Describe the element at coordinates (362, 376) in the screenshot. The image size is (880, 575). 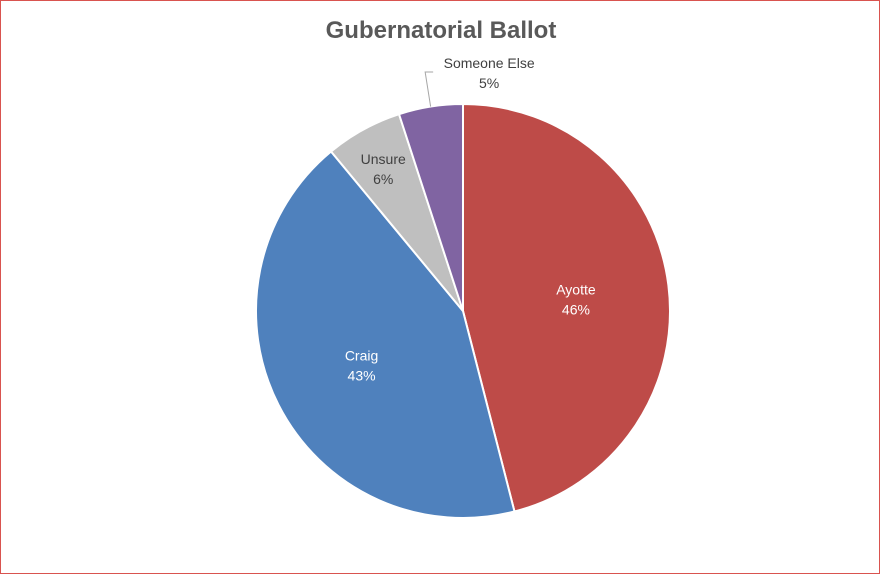
I see `data-value-craig: 43%` at that location.